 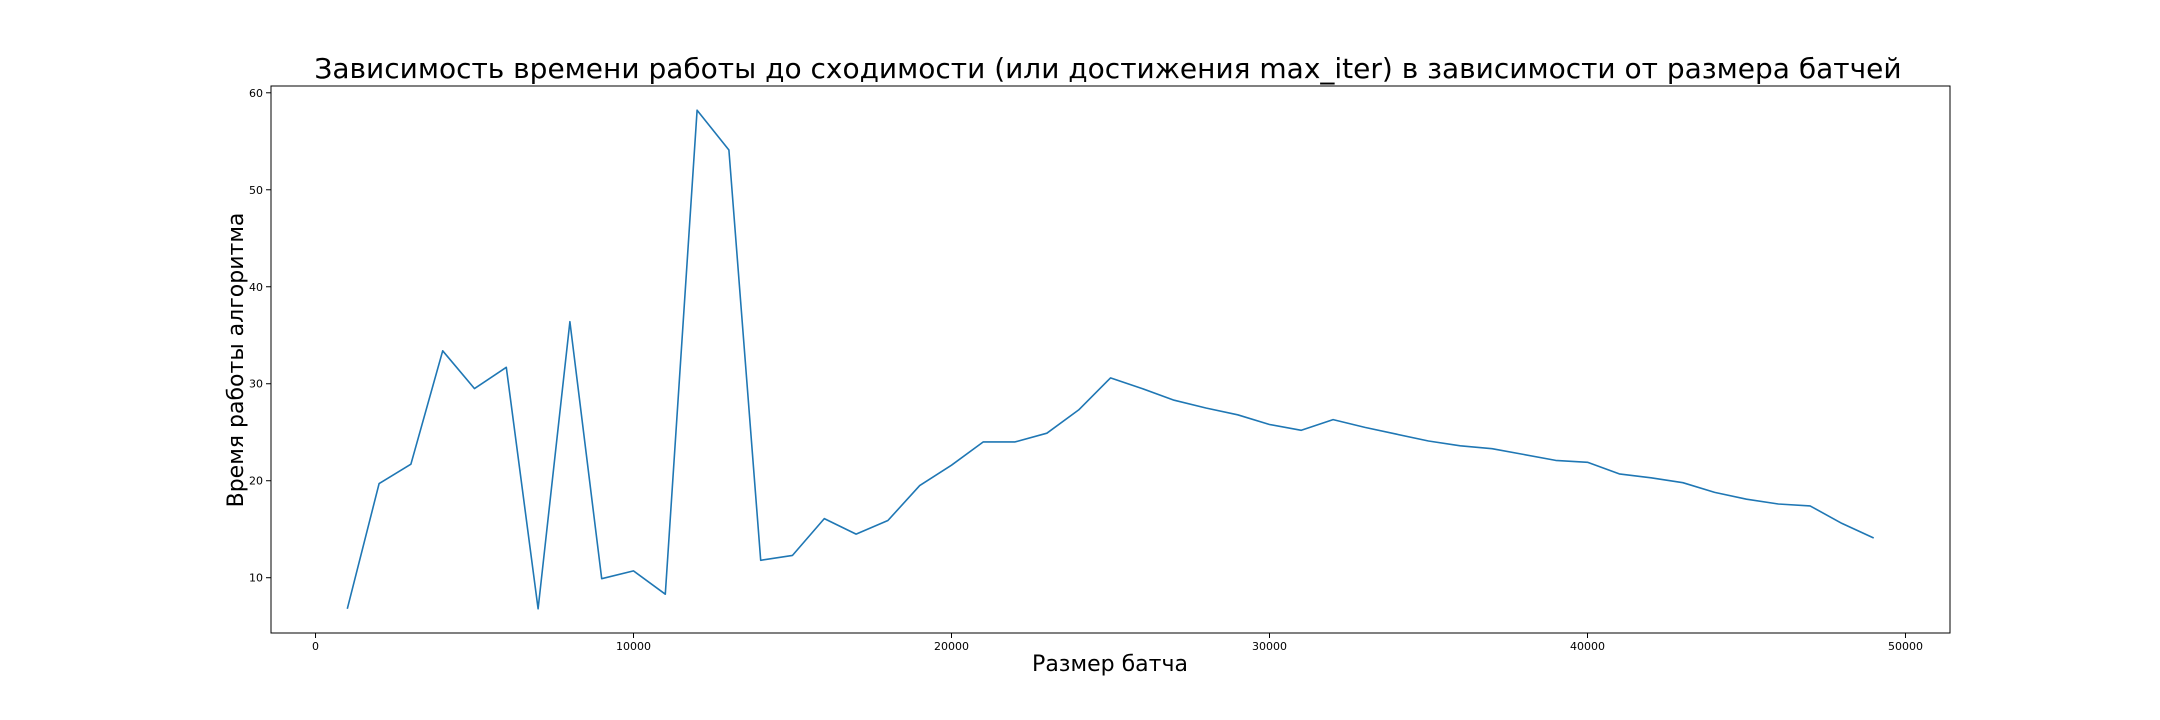 What do you see at coordinates (256, 481) in the screenshot?
I see `y-tick-label: 20` at bounding box center [256, 481].